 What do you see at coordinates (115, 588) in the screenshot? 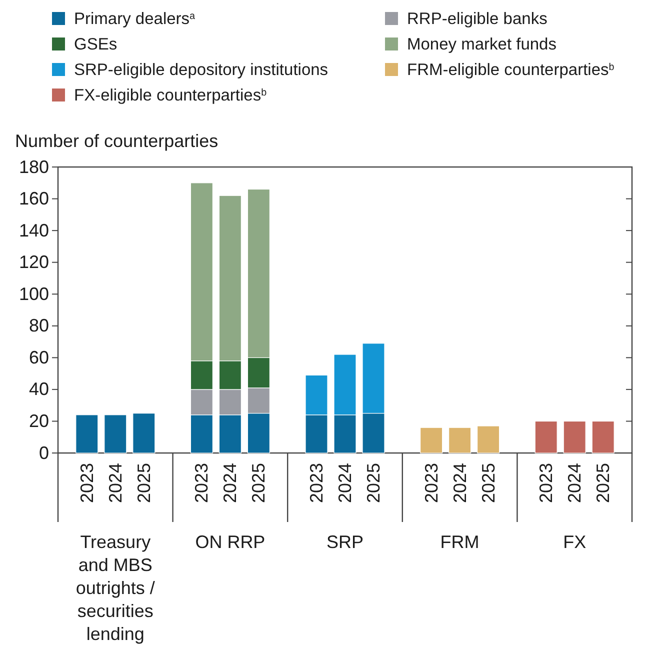
I see `text: Treasury and MBS outrights / securities lending` at bounding box center [115, 588].